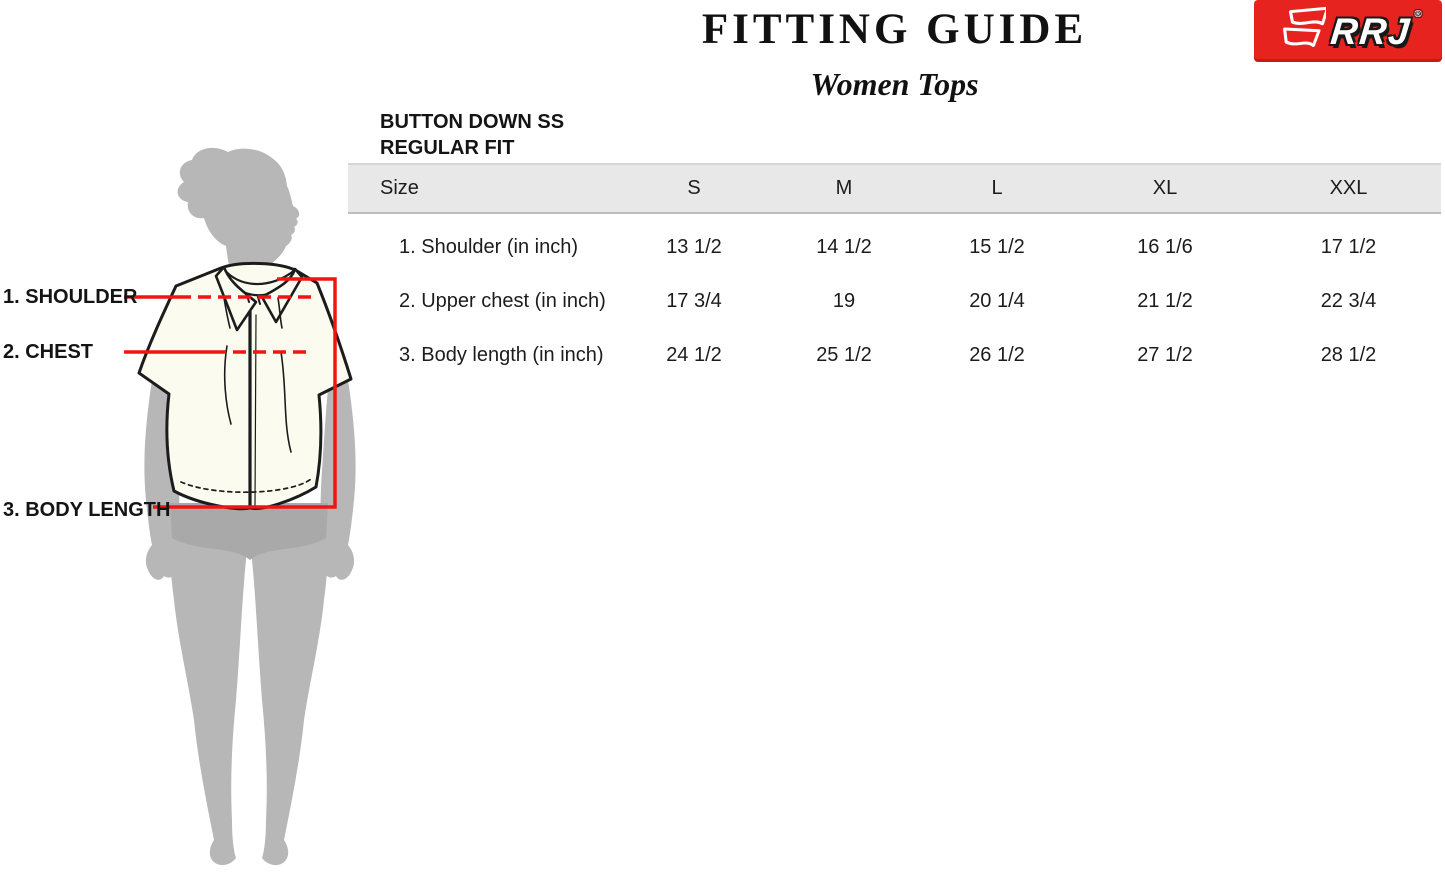 The image size is (1445, 873). Describe the element at coordinates (1348, 246) in the screenshot. I see `cell-value: 17 1/2` at that location.